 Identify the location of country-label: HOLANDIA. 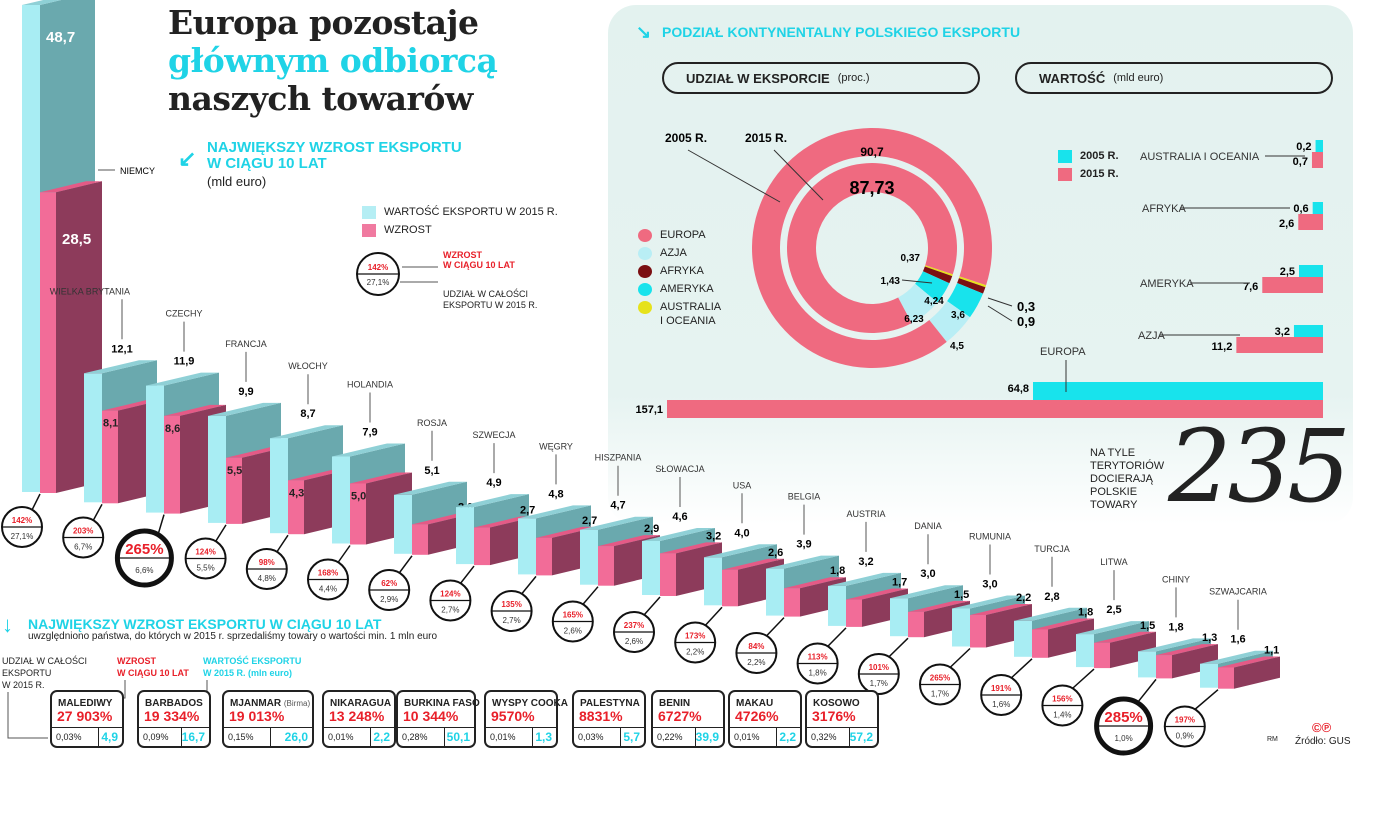
(370, 385).